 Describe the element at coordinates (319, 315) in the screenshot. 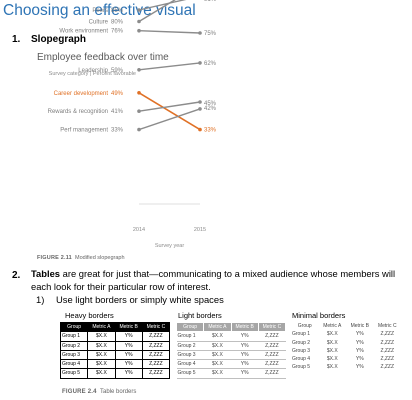

I see `table-title: Minimal borders` at that location.